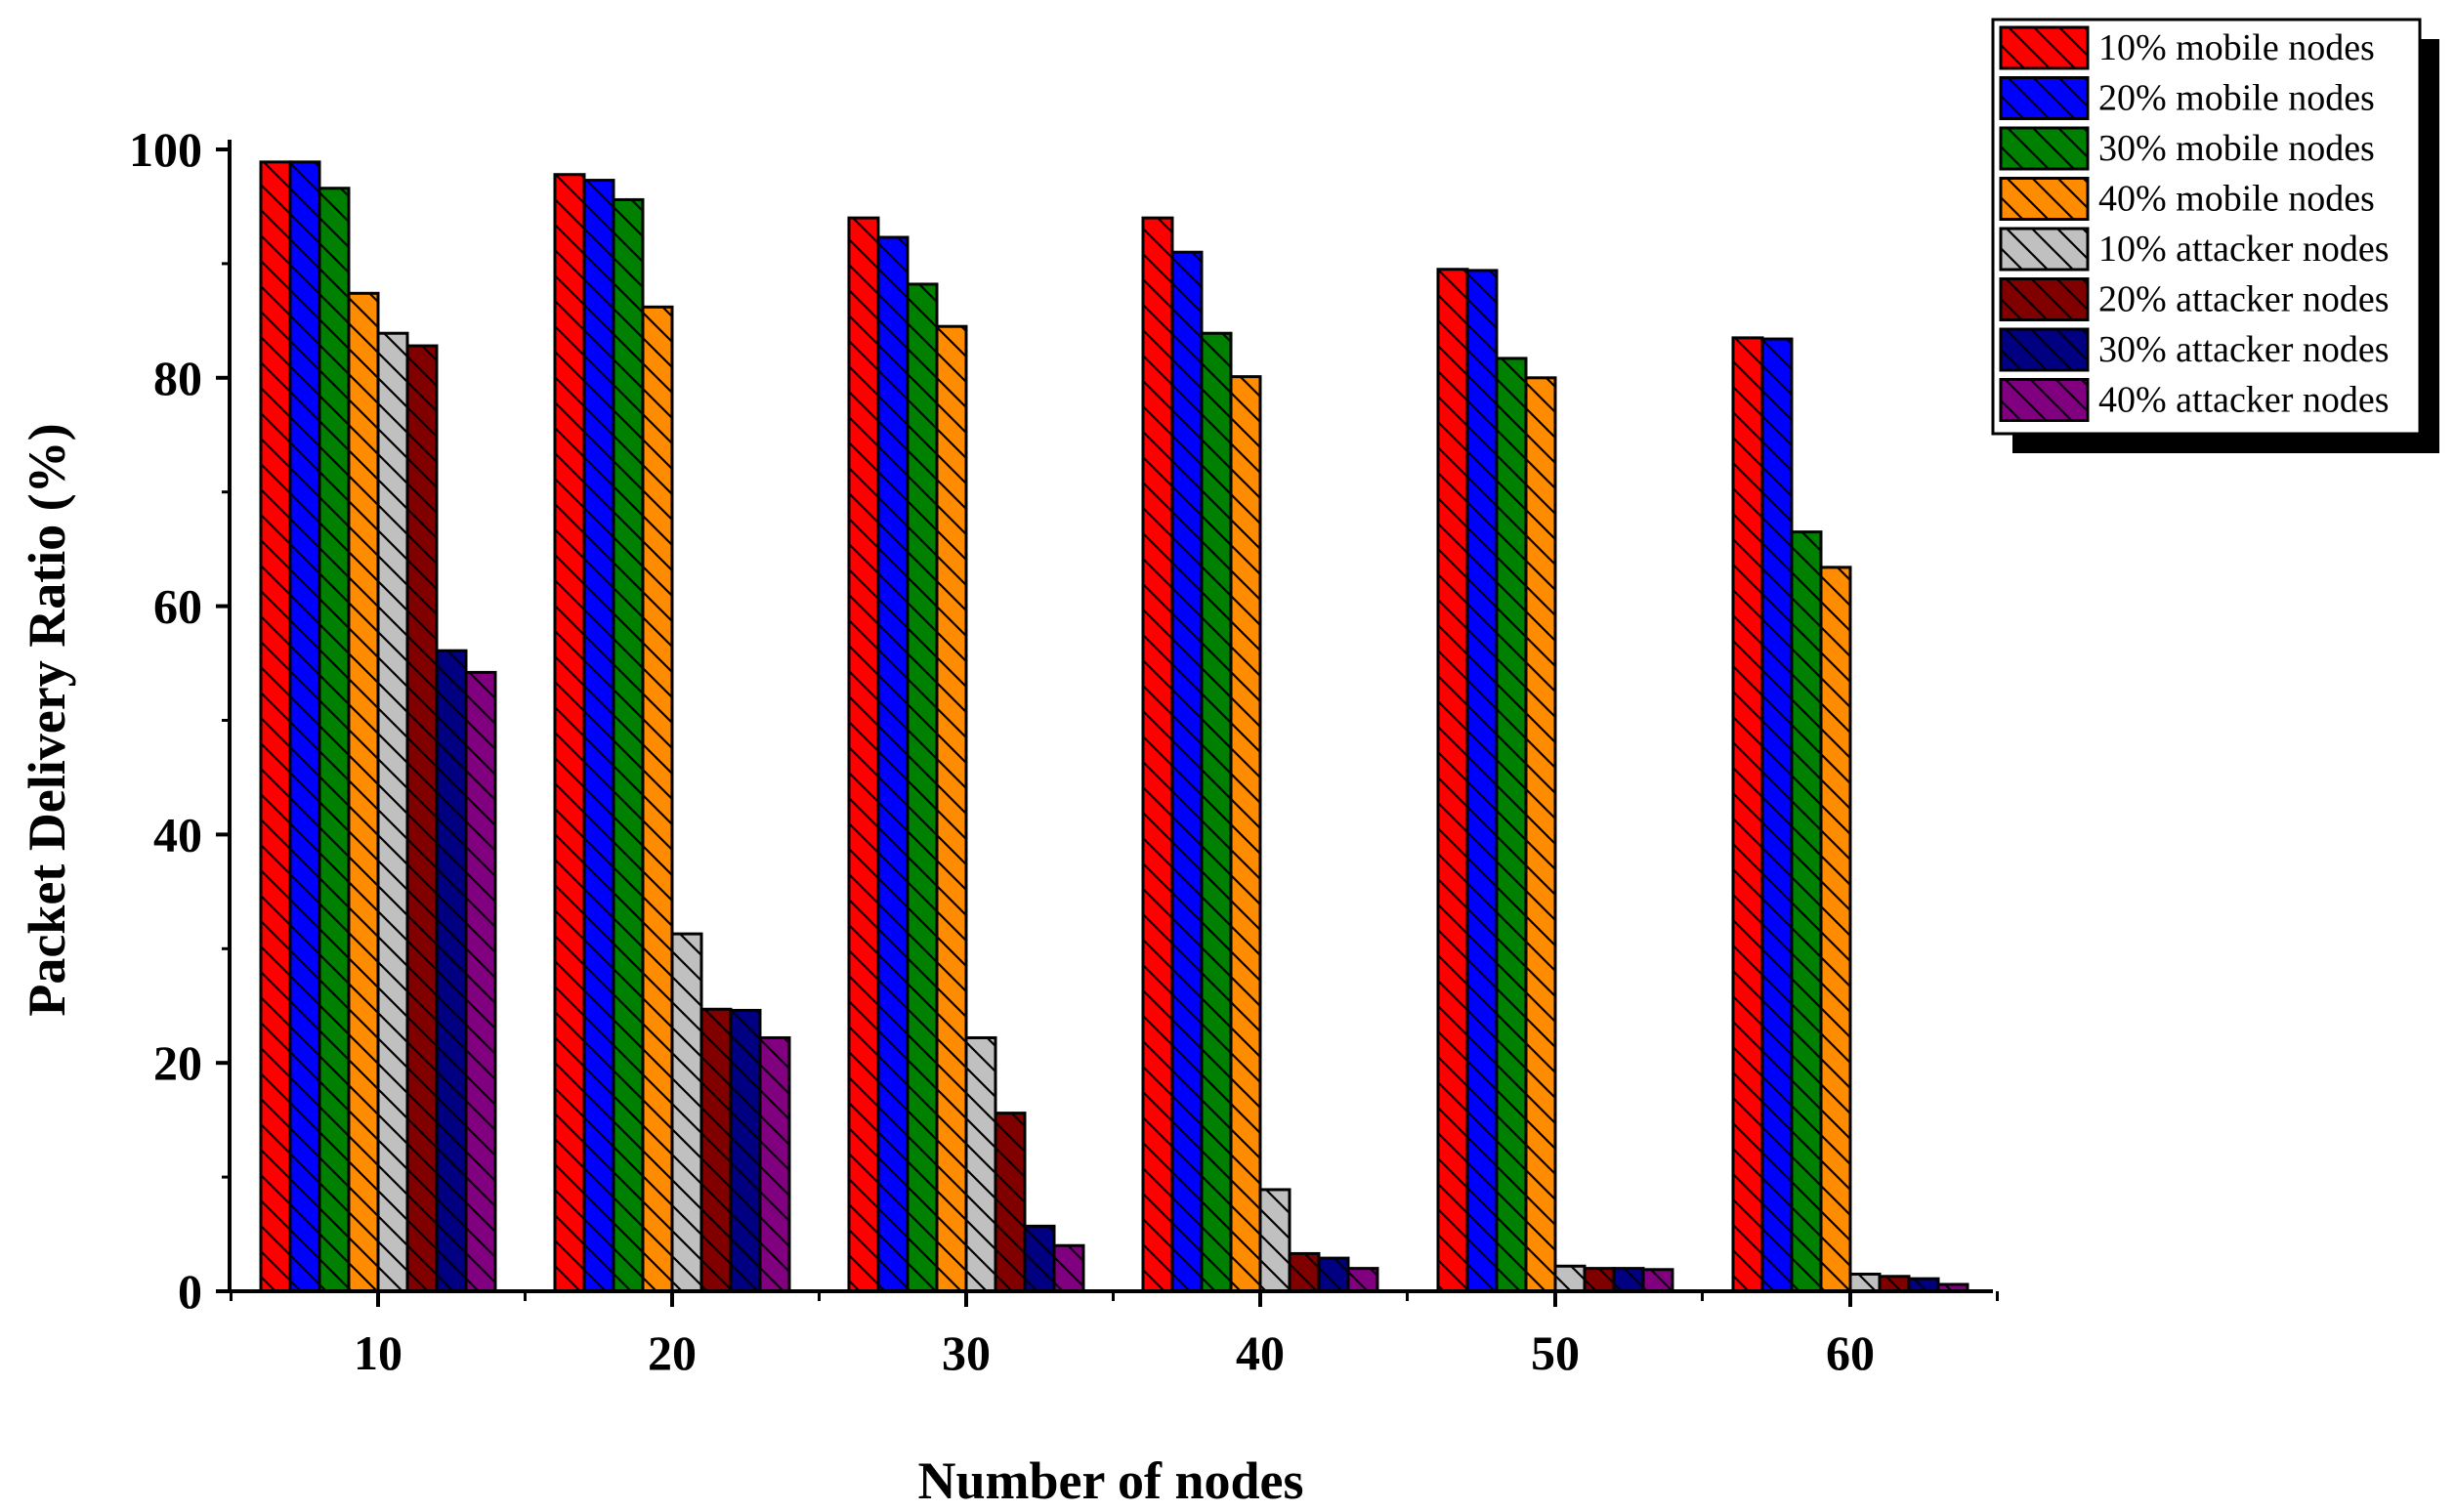  What do you see at coordinates (1850, 1352) in the screenshot?
I see `x-tick-label: 60` at bounding box center [1850, 1352].